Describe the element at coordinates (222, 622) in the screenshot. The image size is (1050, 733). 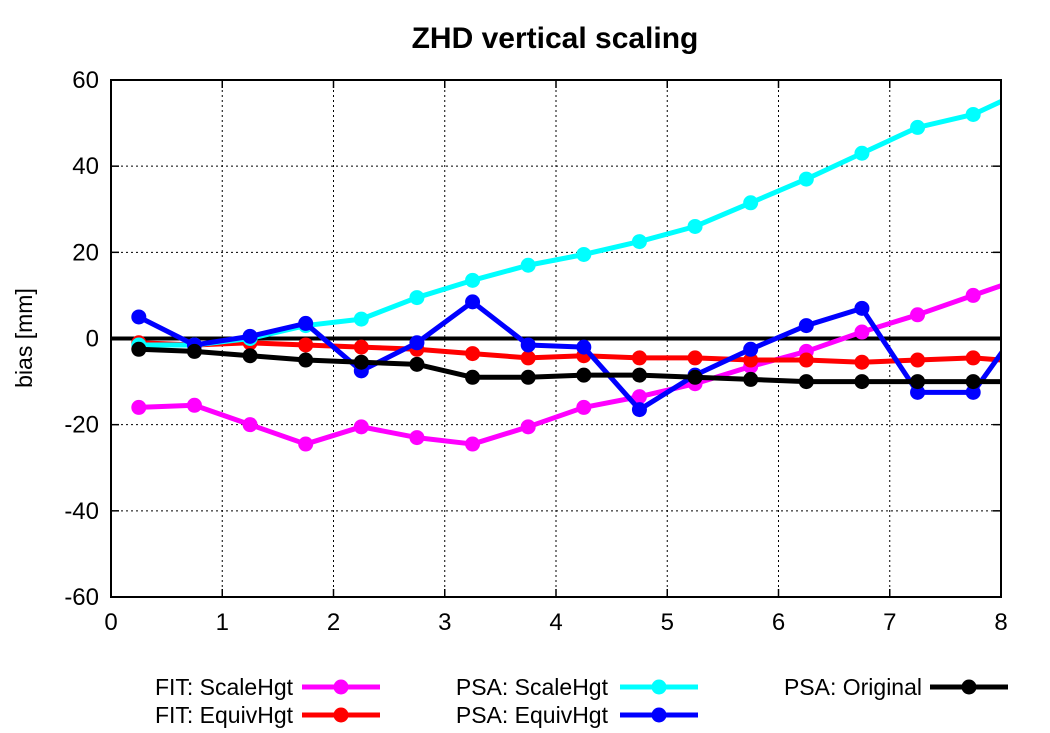
I see `x-tick-label: 1` at that location.